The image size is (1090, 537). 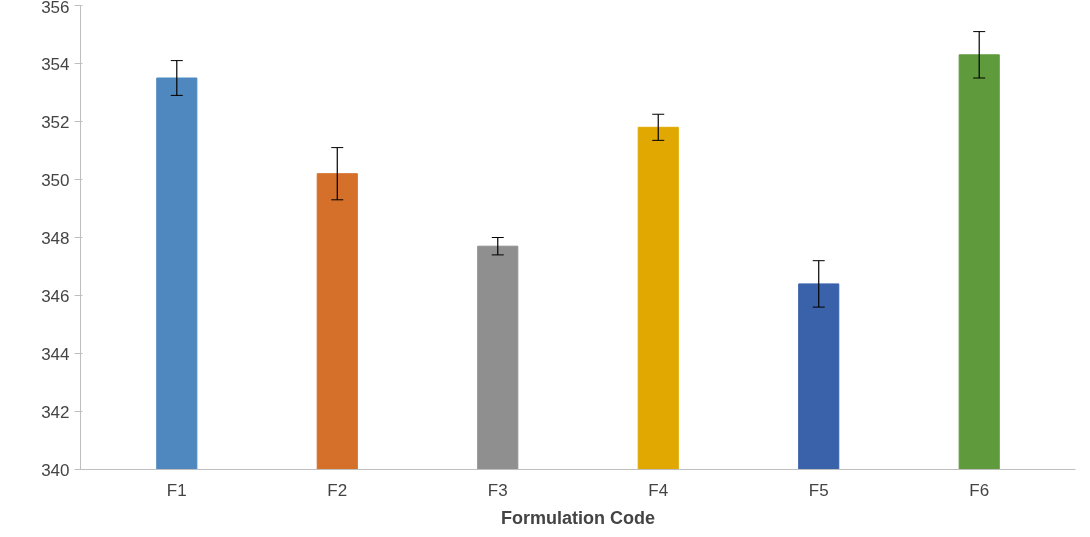 What do you see at coordinates (55, 470) in the screenshot?
I see `y-tick-label: 340` at bounding box center [55, 470].